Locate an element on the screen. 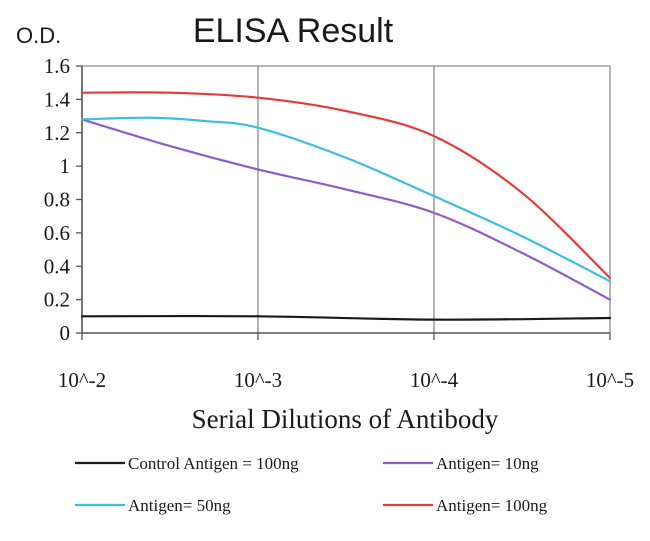 This screenshot has width=650, height=541. y-tick-label: 1.4 is located at coordinates (57, 99).